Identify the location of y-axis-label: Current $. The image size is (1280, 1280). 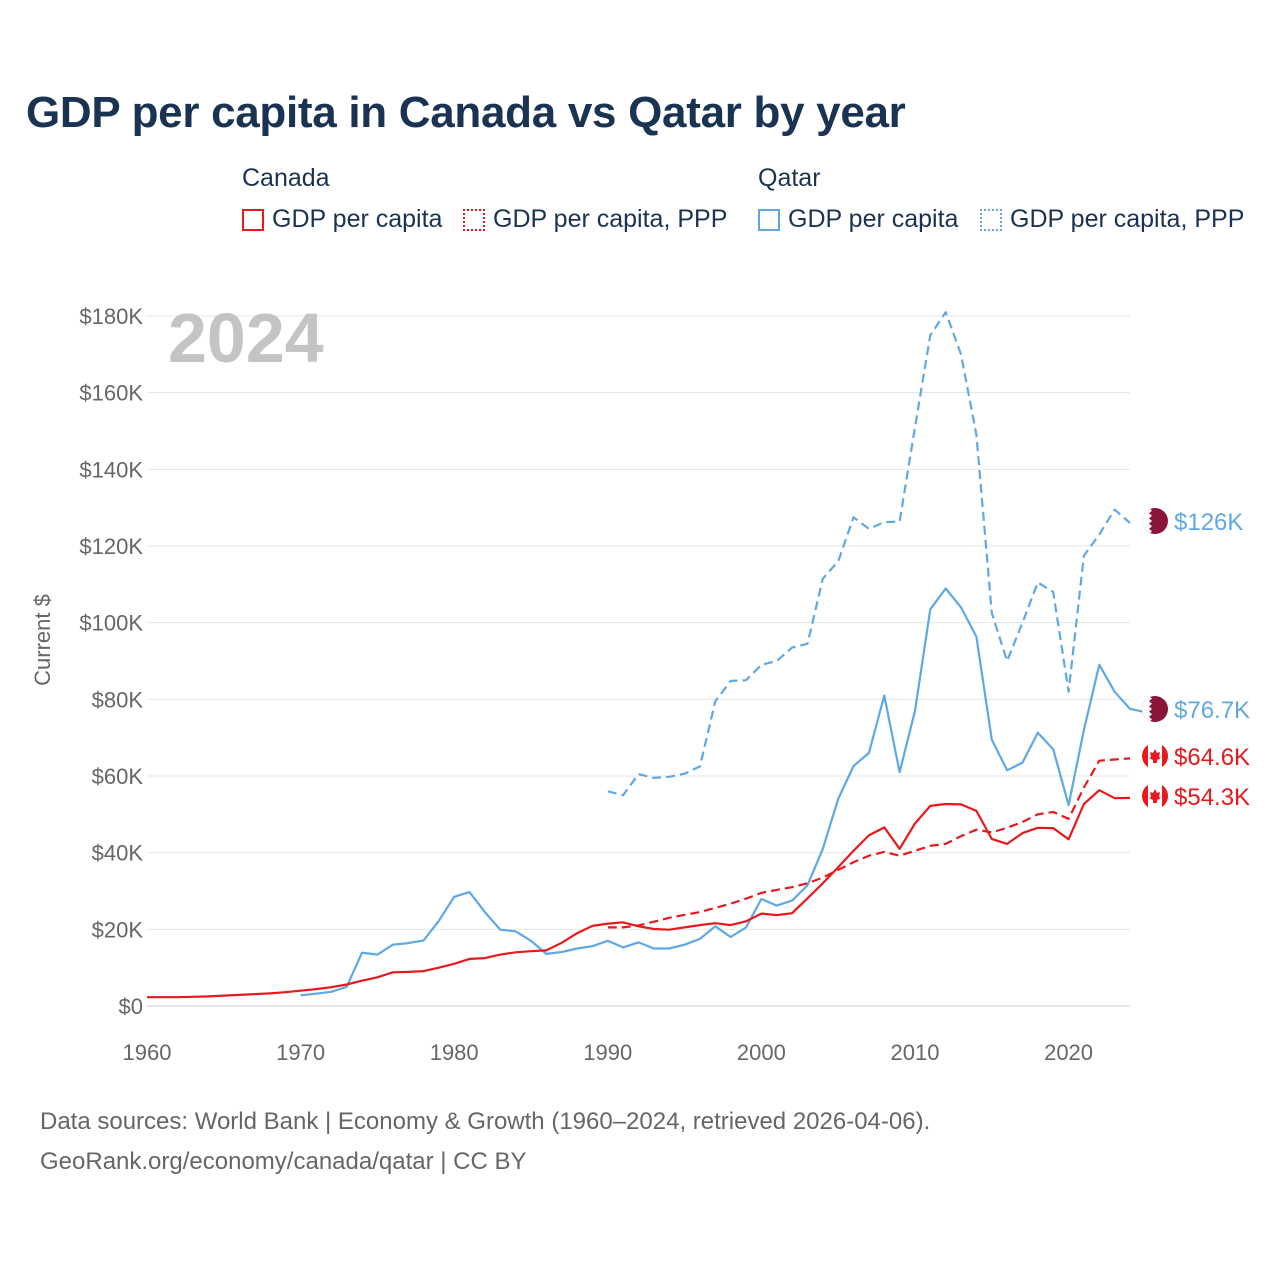
(42, 640).